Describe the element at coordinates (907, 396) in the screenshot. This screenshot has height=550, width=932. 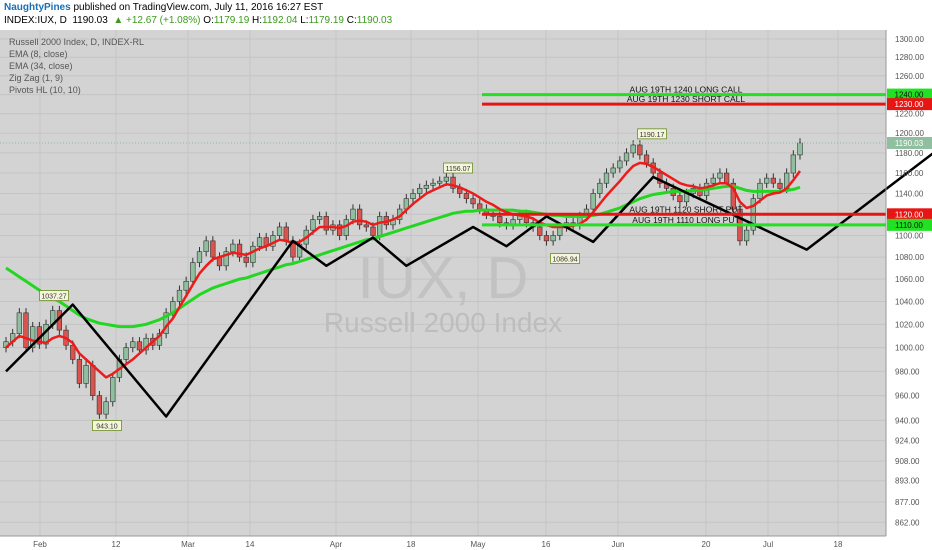
I see `y-tick-label: 960.00` at that location.